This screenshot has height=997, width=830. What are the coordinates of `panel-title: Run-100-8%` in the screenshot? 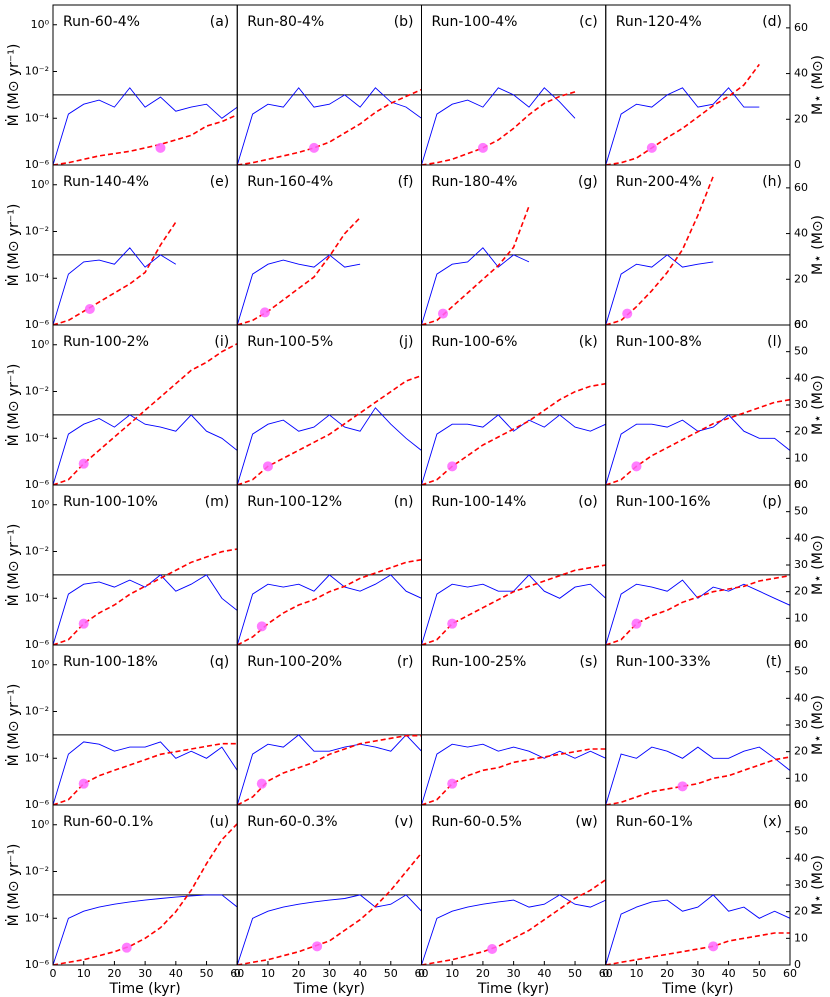 It's located at (659, 342).